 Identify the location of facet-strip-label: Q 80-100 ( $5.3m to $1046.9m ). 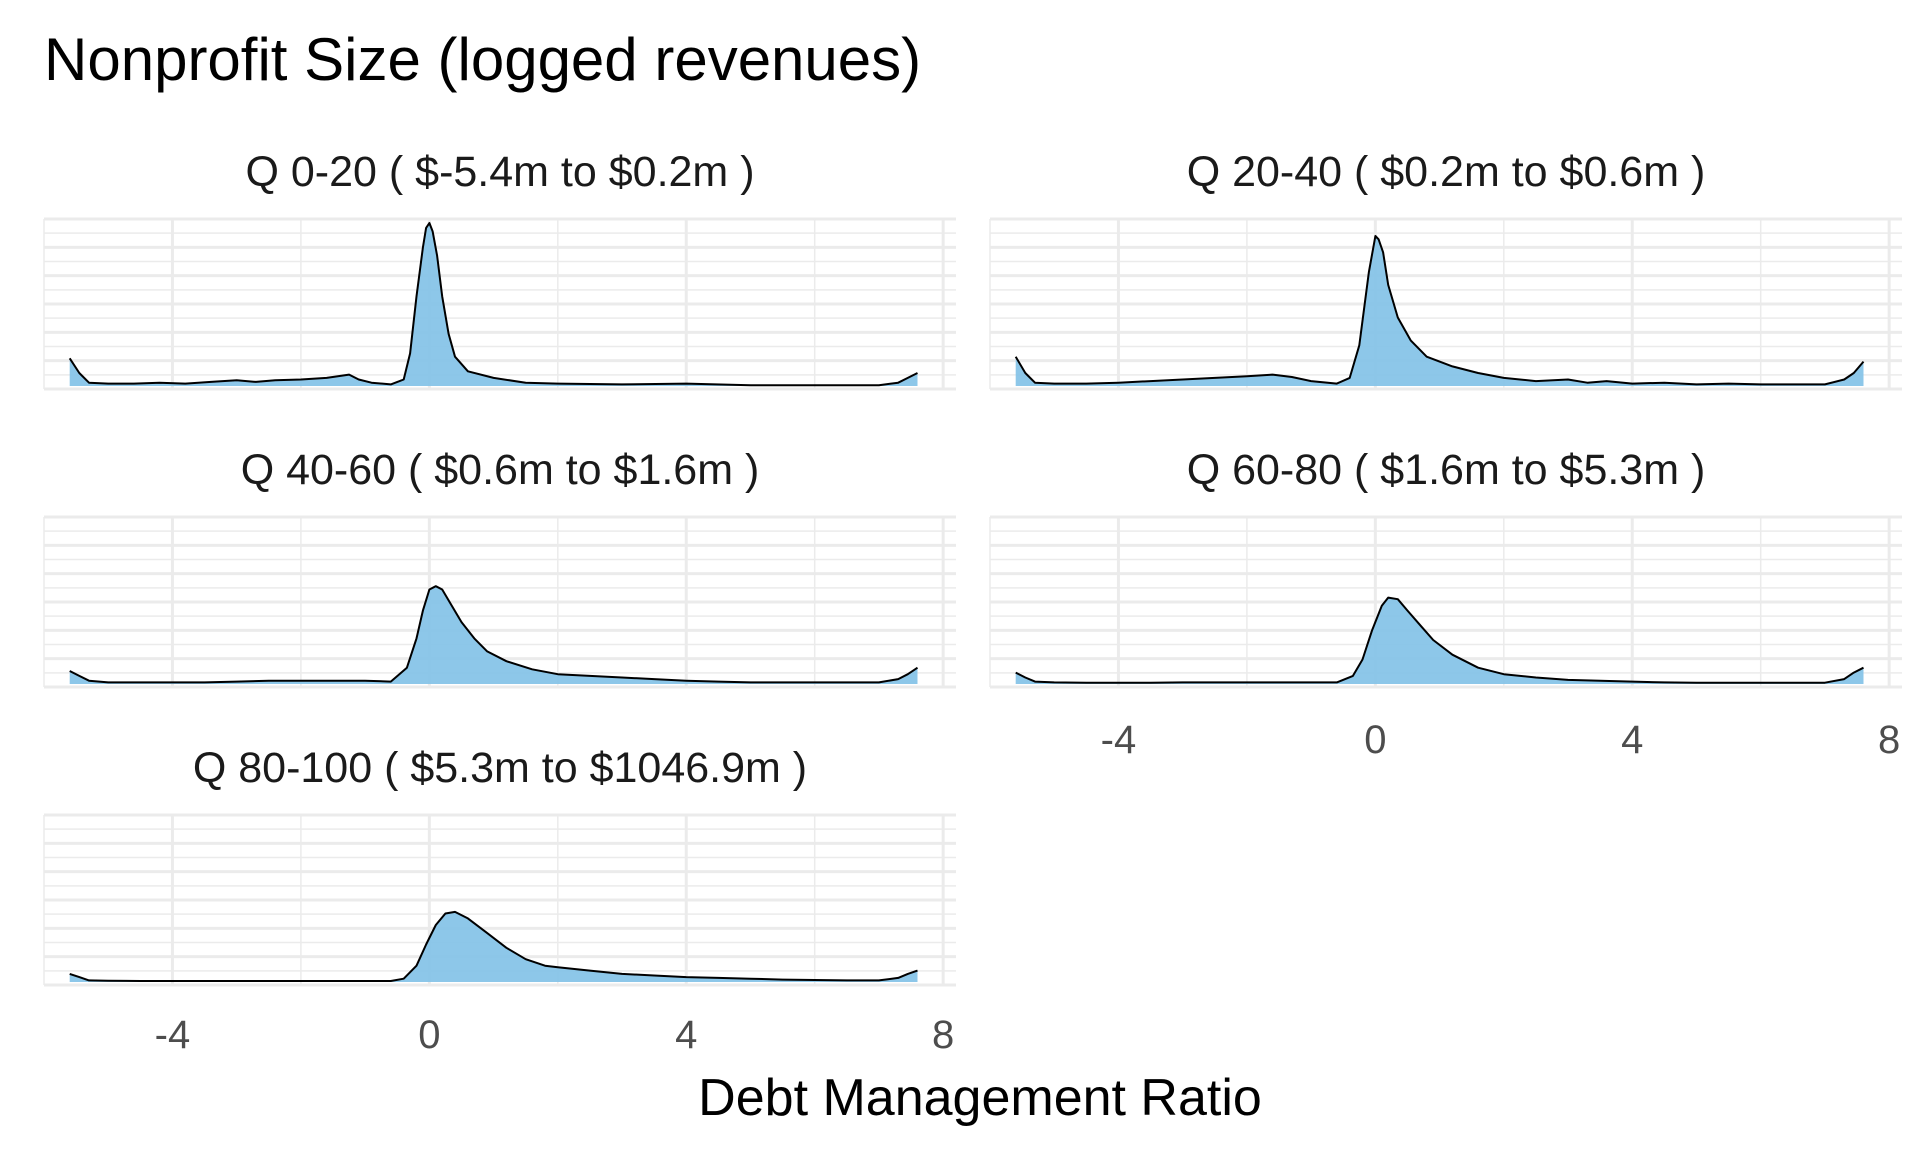
(500, 768).